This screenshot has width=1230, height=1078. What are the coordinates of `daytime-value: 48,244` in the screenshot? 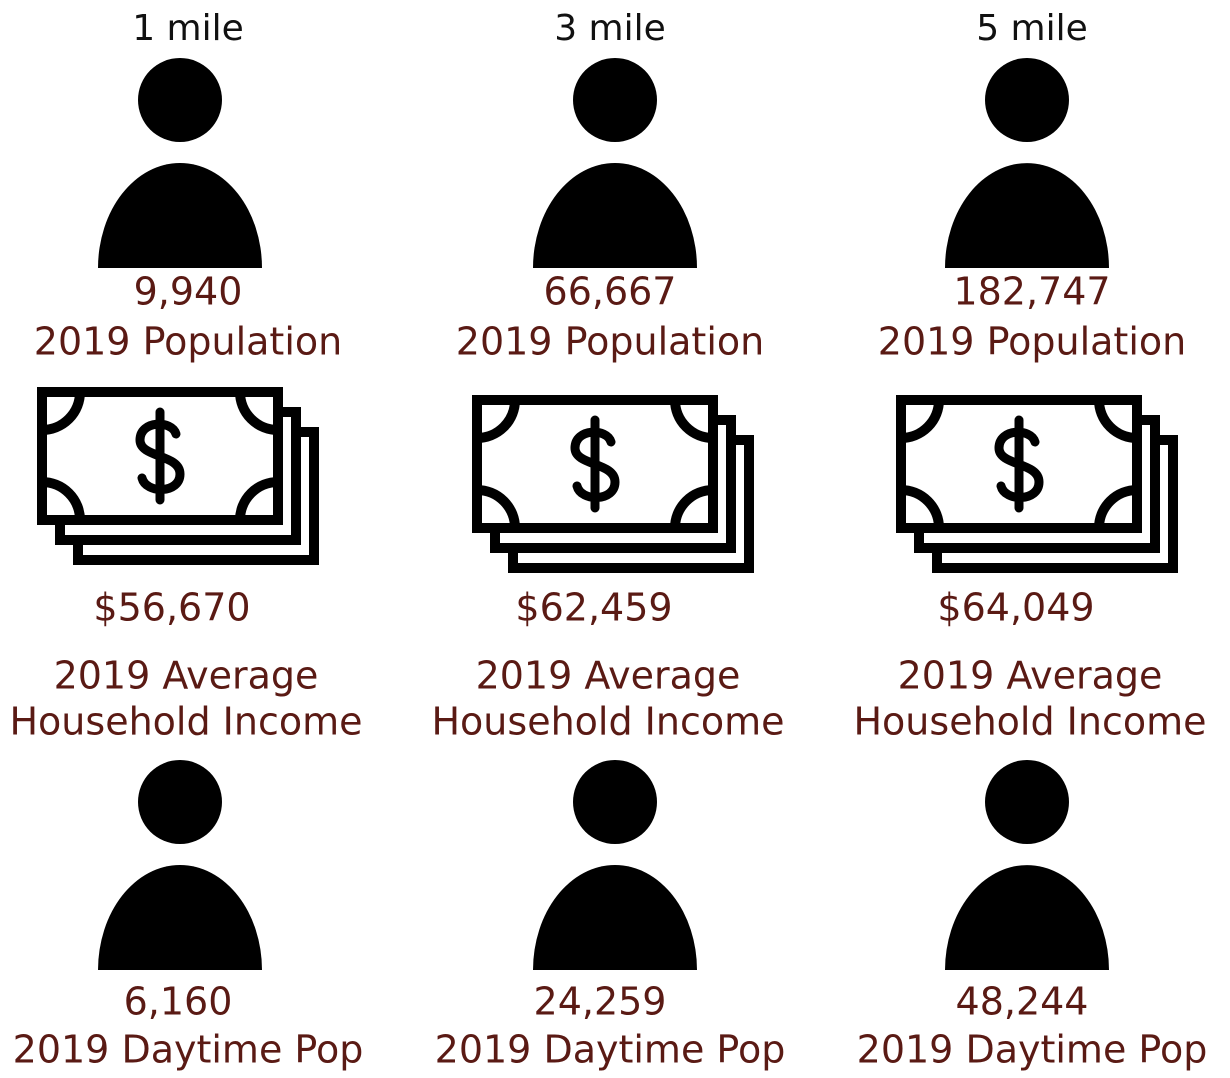 It's located at (1022, 1002).